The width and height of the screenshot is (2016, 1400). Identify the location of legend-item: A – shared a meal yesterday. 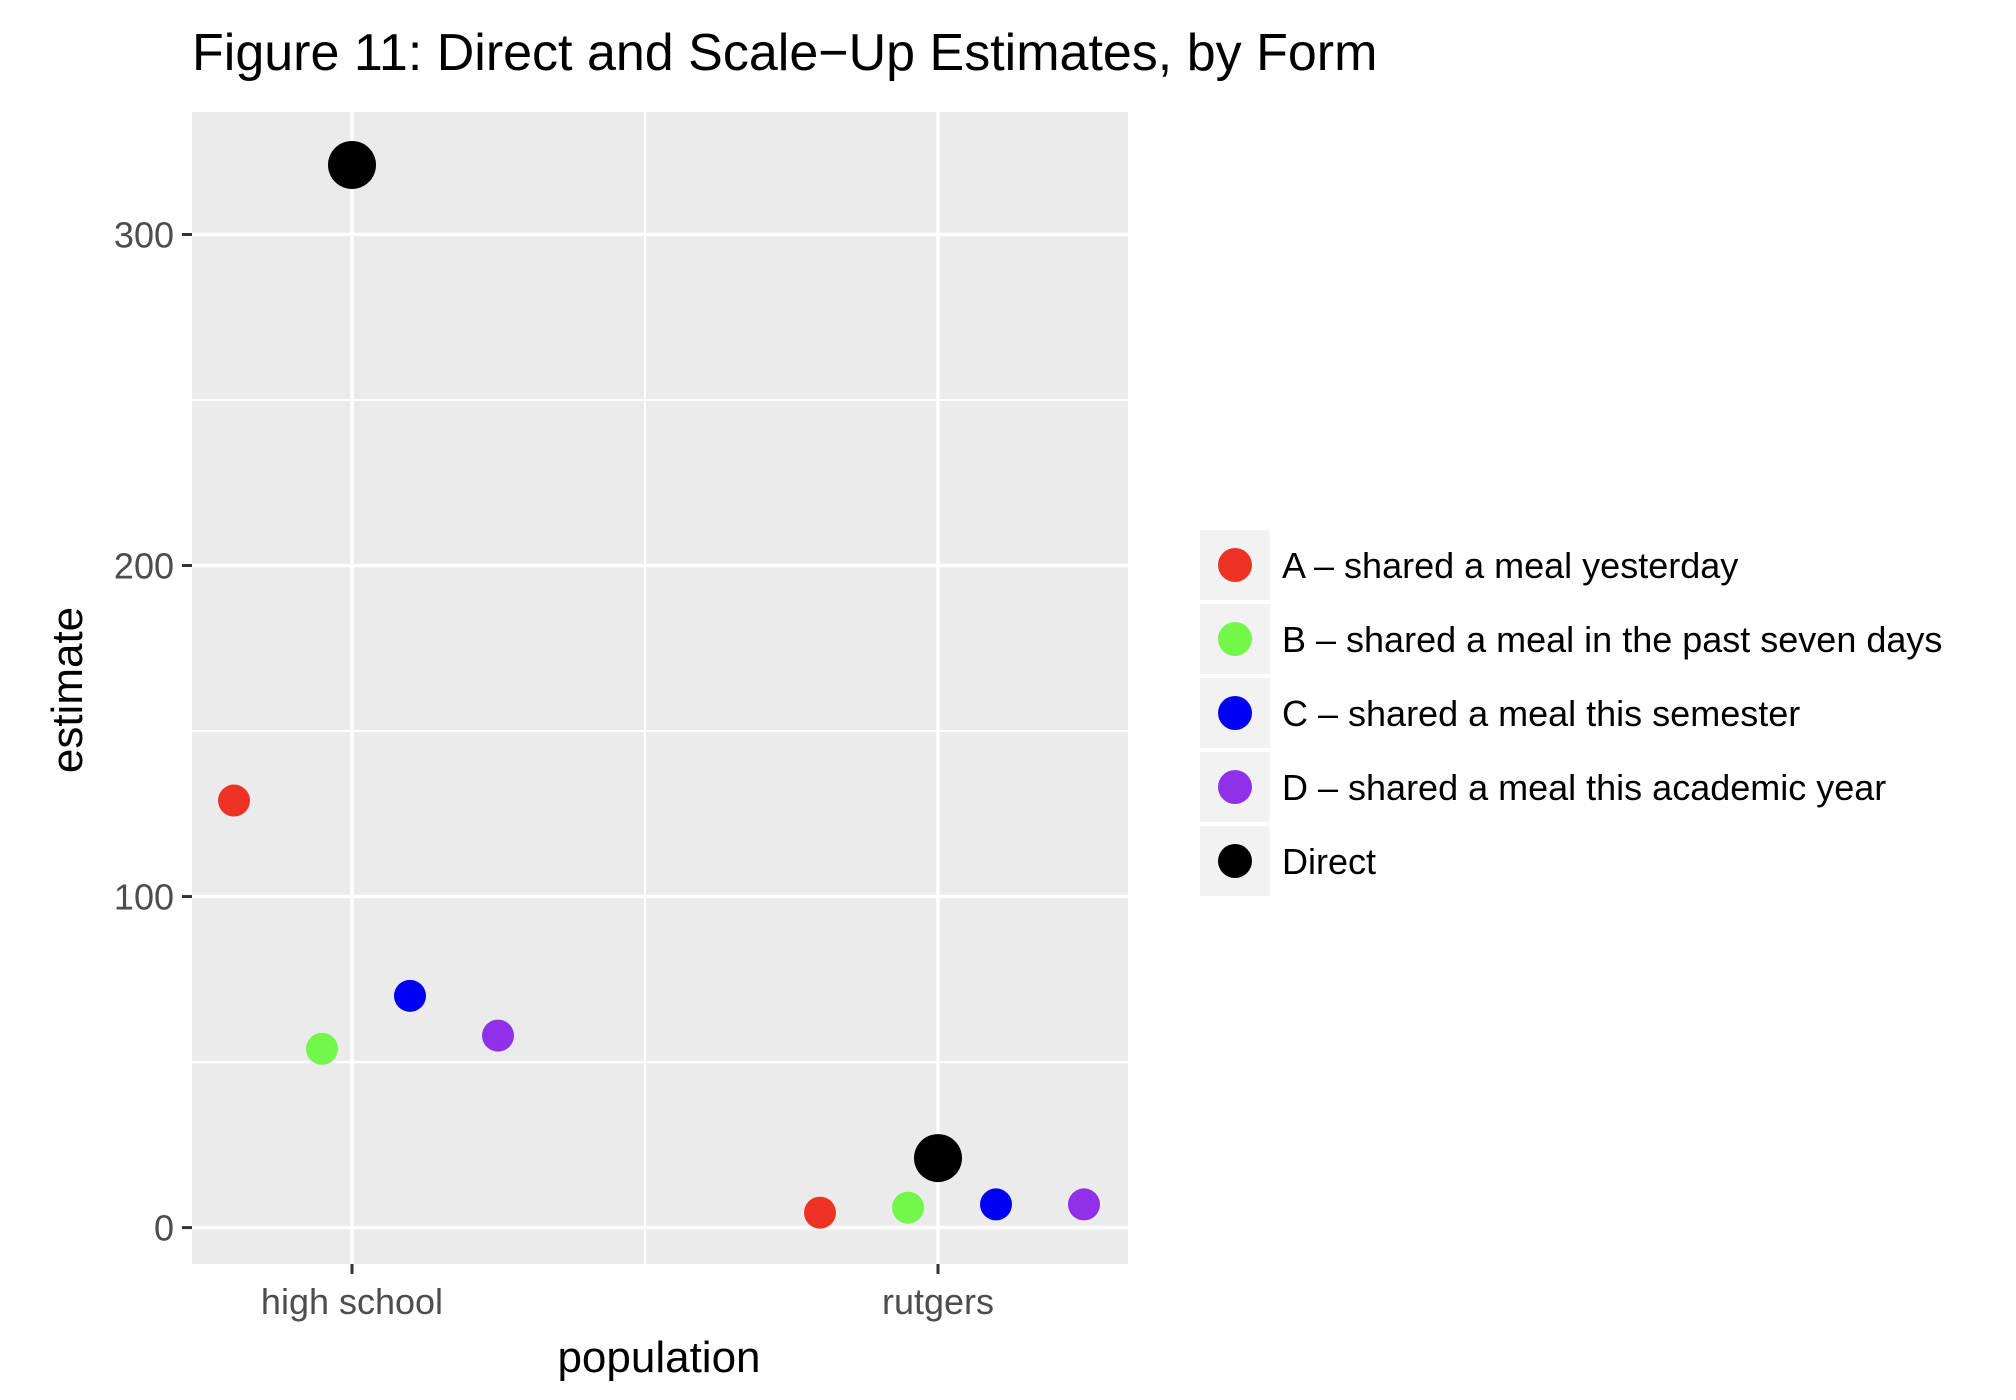
(1469, 565).